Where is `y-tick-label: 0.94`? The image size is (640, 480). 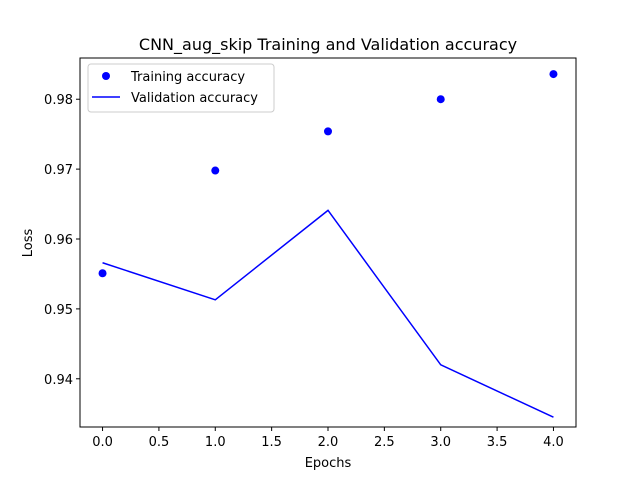
y-tick-label: 0.94 is located at coordinates (58, 380).